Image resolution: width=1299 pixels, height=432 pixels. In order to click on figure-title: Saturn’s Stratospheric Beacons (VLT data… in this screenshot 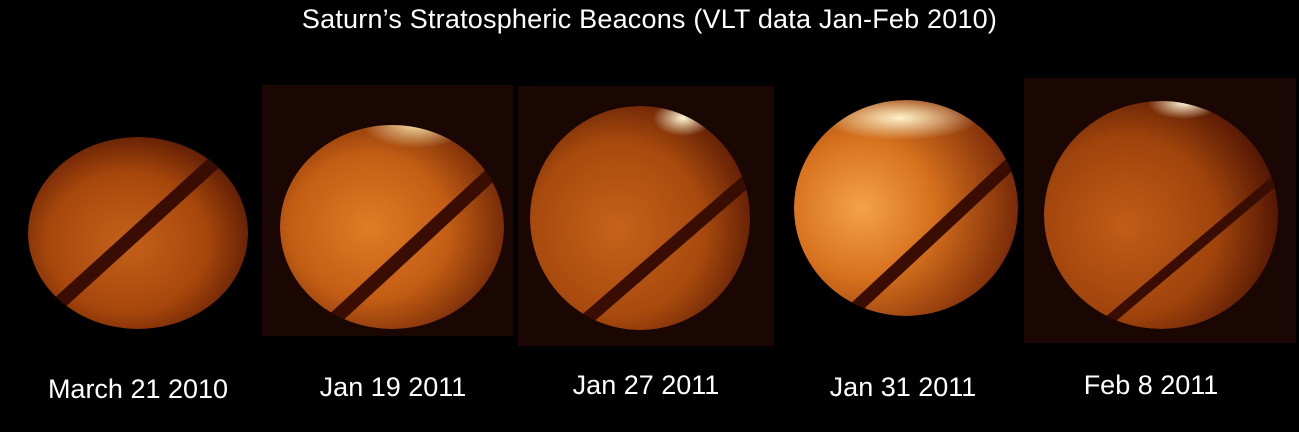, I will do `click(649, 19)`.